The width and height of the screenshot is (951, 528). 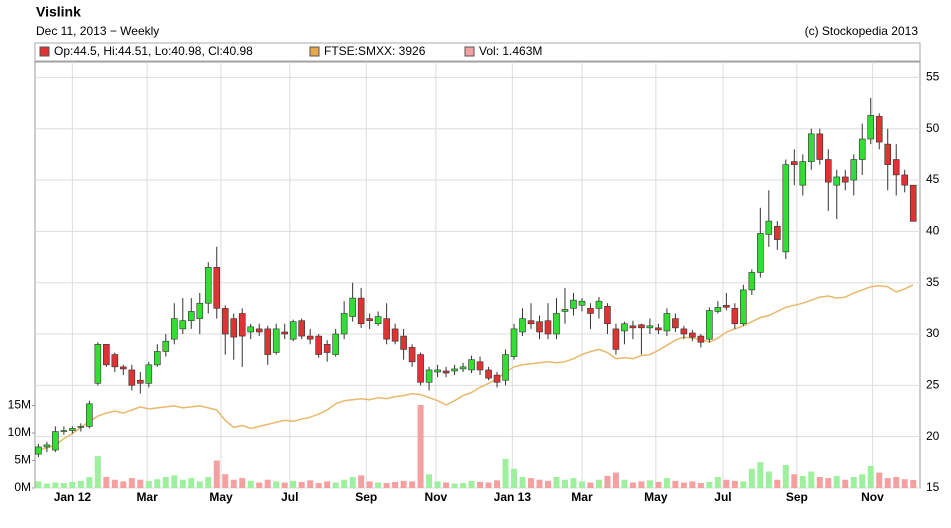 I want to click on x-tick-label: Jul, so click(x=722, y=497).